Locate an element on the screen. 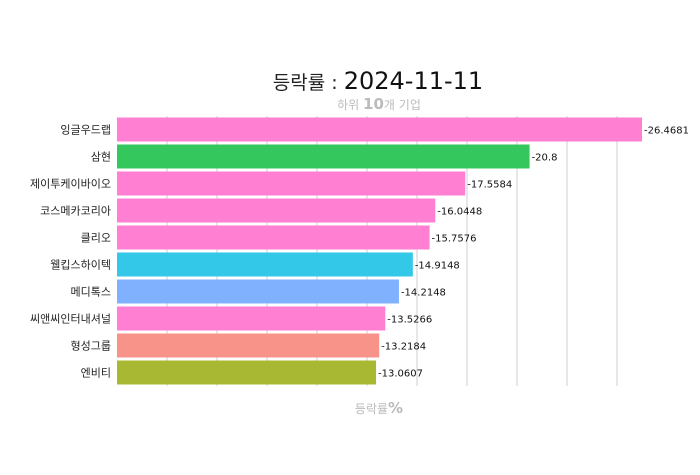 This screenshot has height=475, width=700. value-label: -13.5266 is located at coordinates (409, 320).